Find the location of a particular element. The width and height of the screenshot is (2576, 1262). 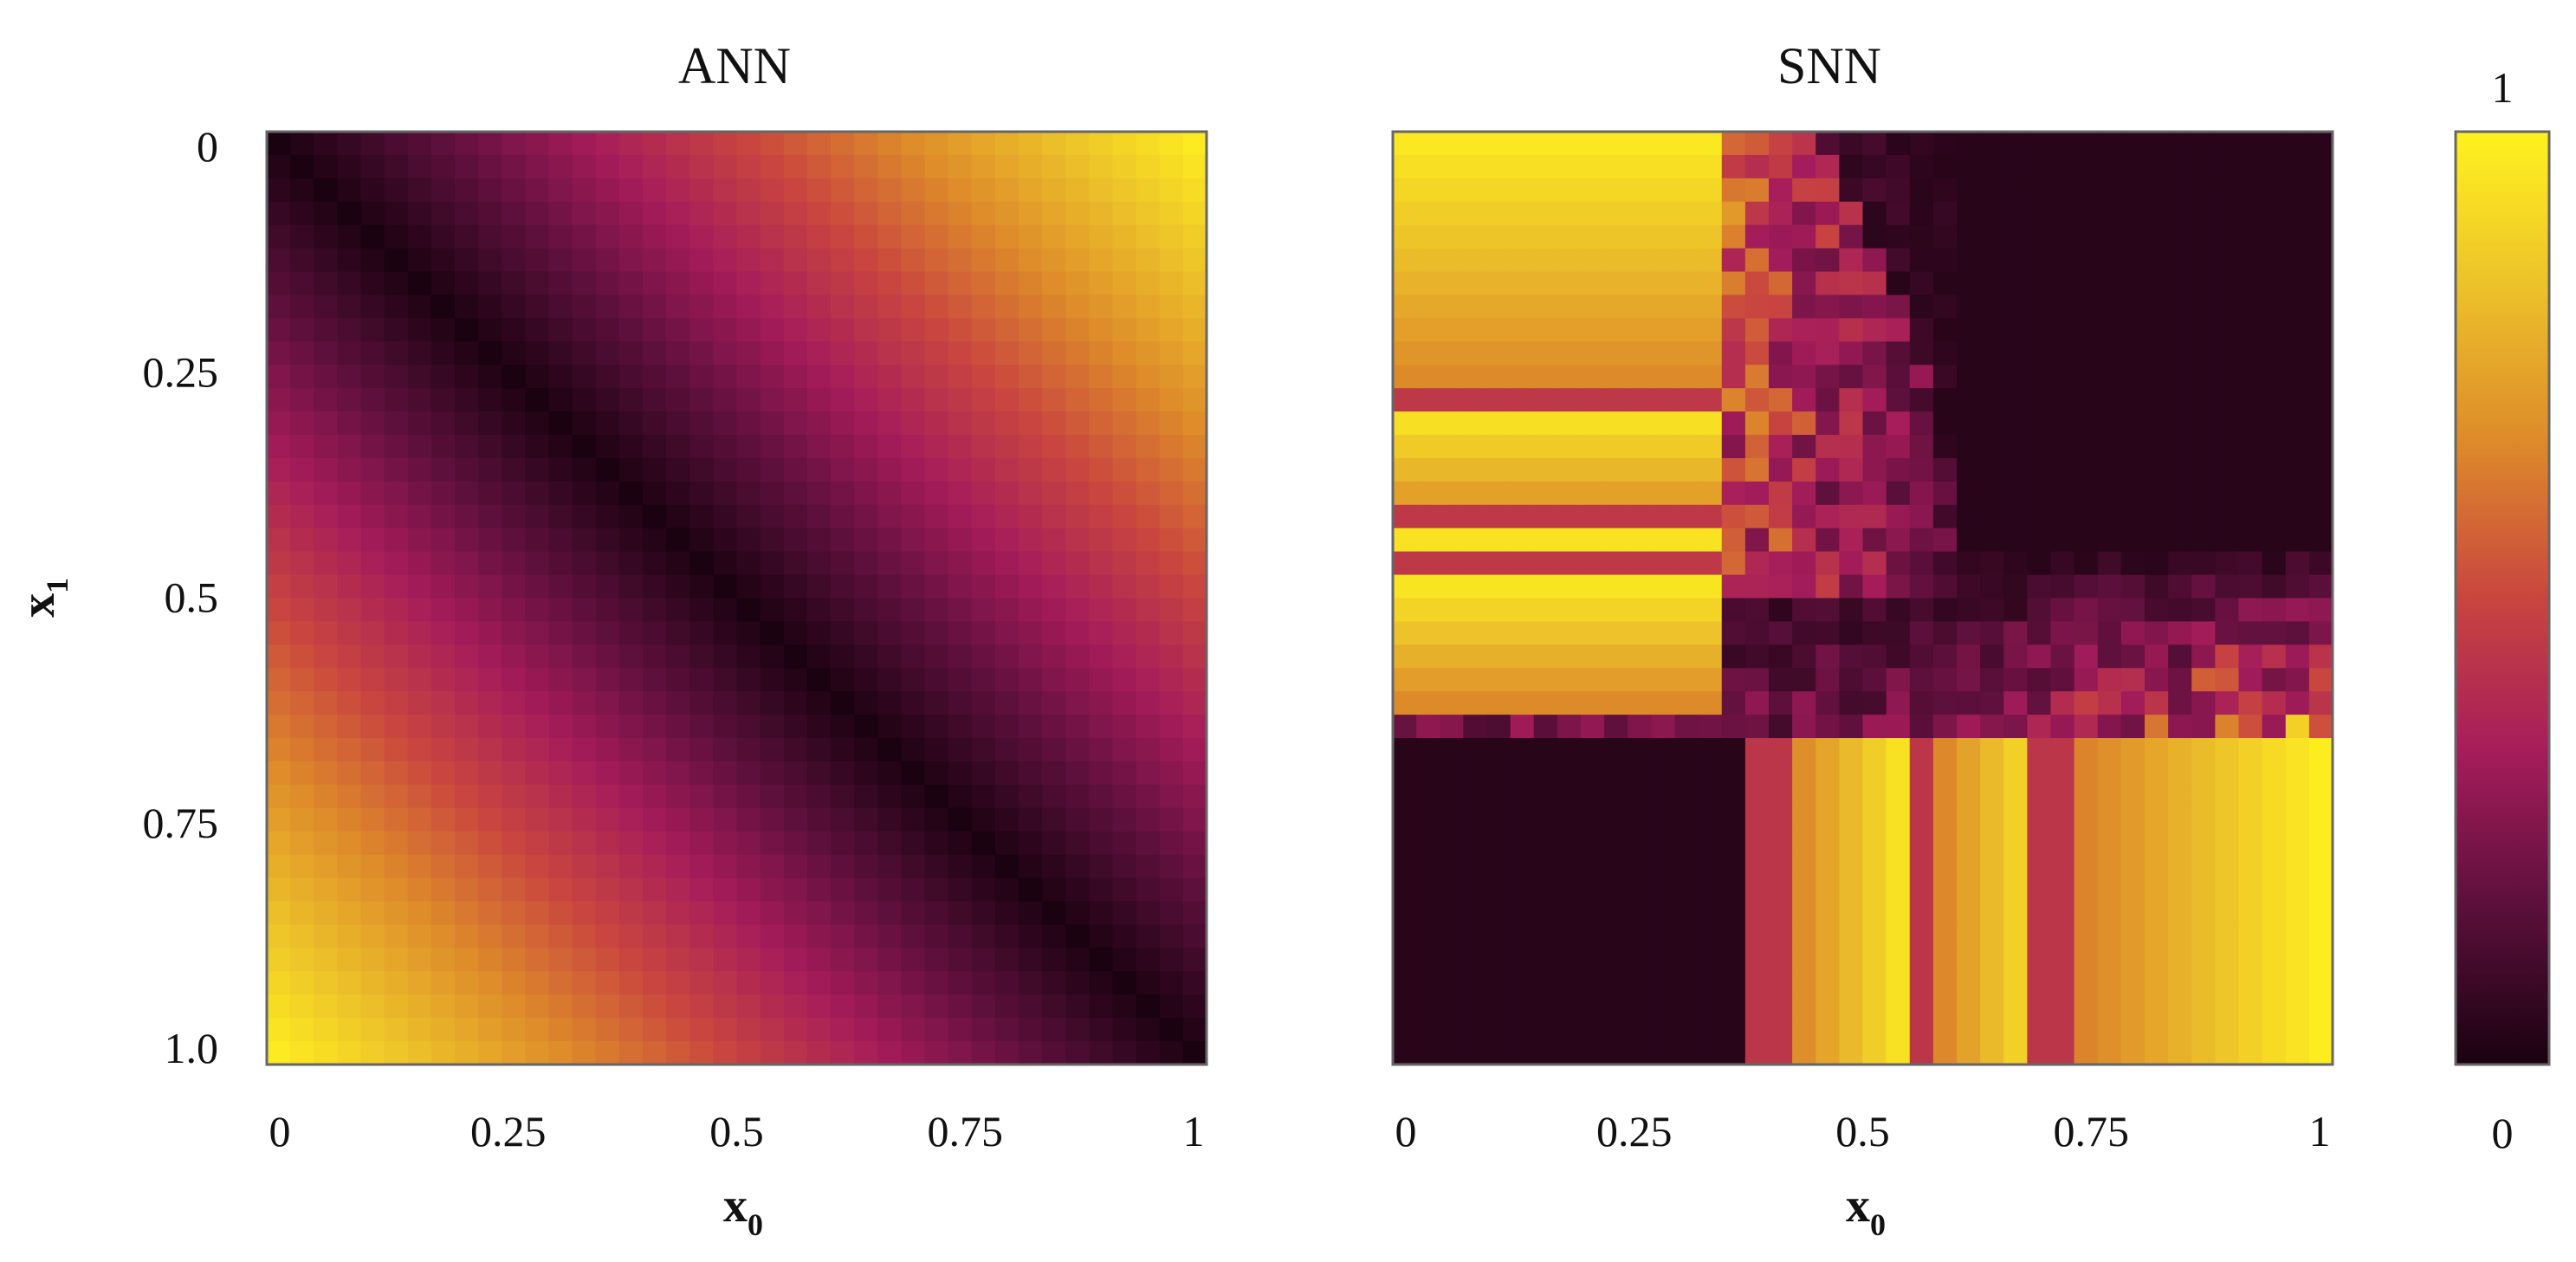

snn-x-tick-labels: 0 0.25 0.5 0.75 1 is located at coordinates (1863, 1131).